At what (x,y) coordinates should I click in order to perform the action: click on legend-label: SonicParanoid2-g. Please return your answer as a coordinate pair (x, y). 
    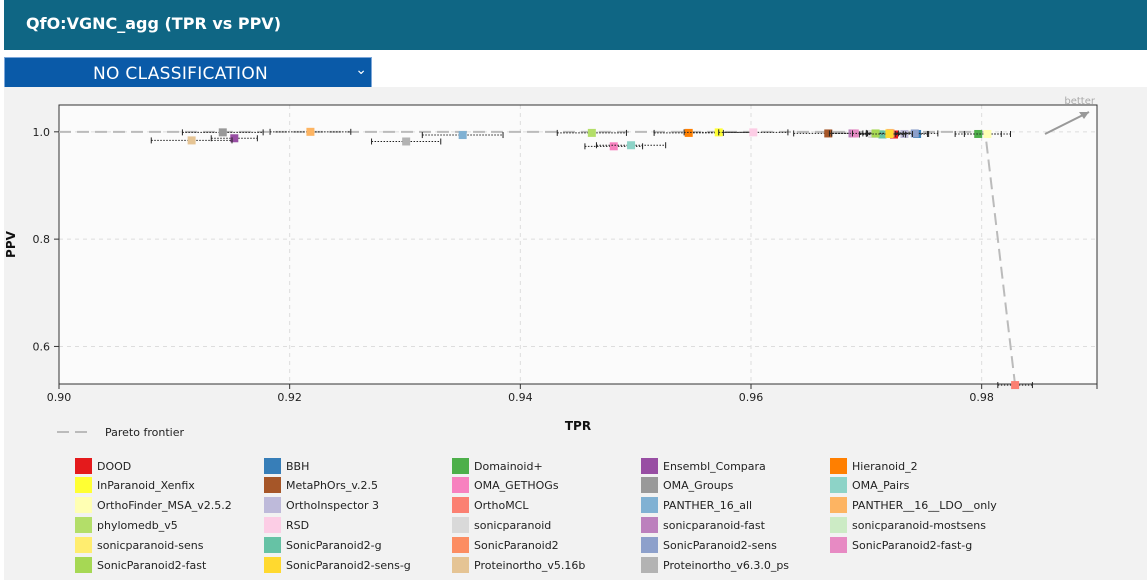
    Looking at the image, I should click on (334, 545).